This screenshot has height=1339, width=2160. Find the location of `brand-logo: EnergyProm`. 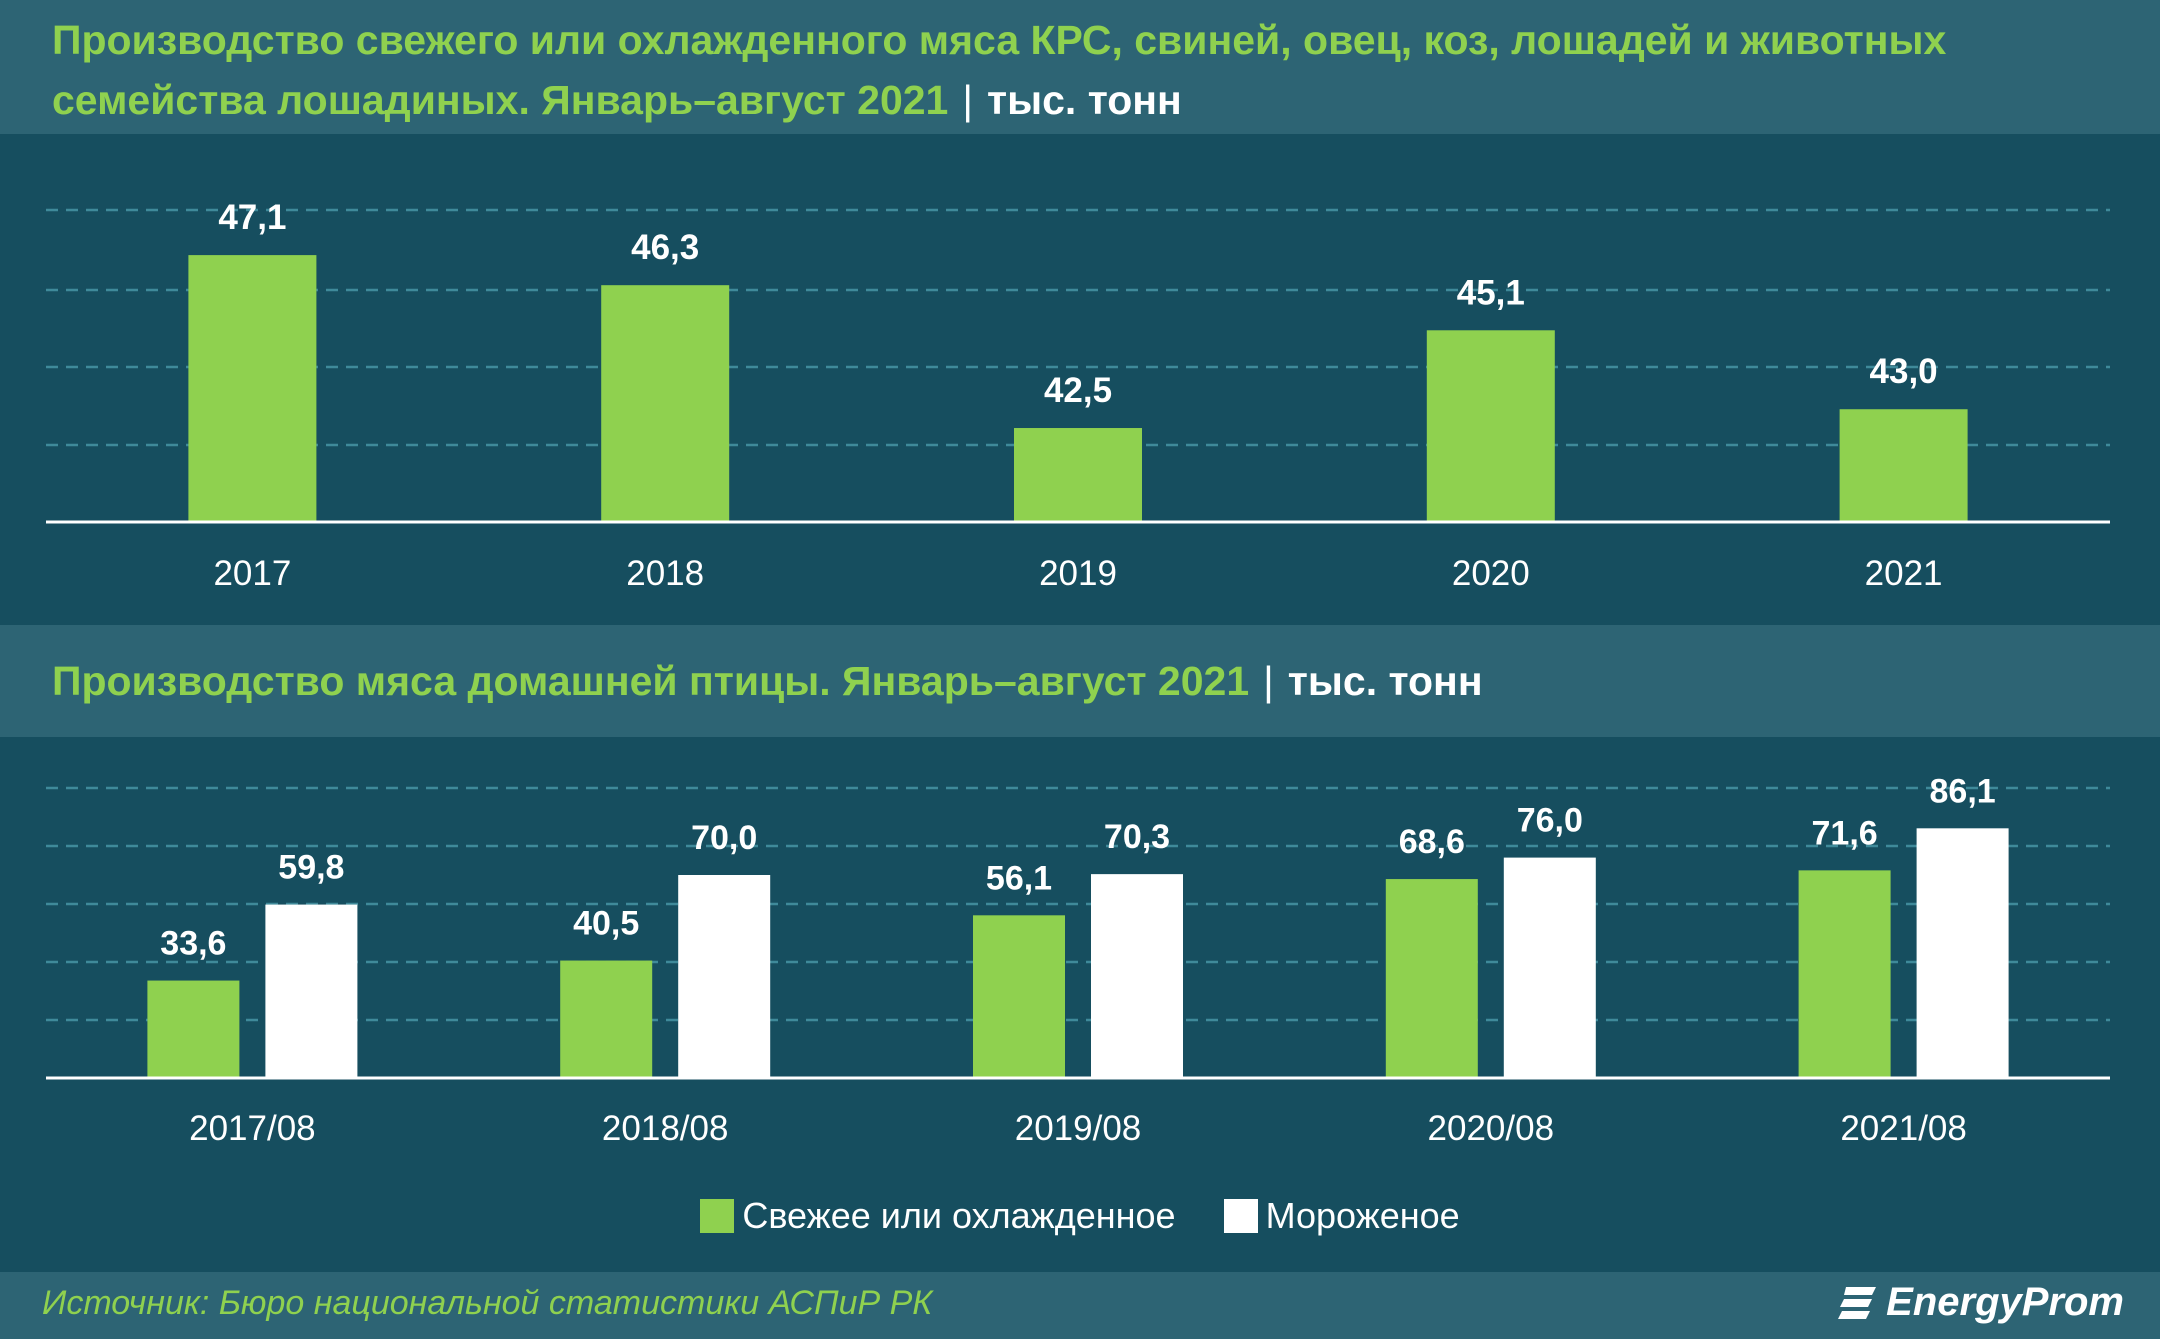

brand-logo: EnergyProm is located at coordinates (1980, 1302).